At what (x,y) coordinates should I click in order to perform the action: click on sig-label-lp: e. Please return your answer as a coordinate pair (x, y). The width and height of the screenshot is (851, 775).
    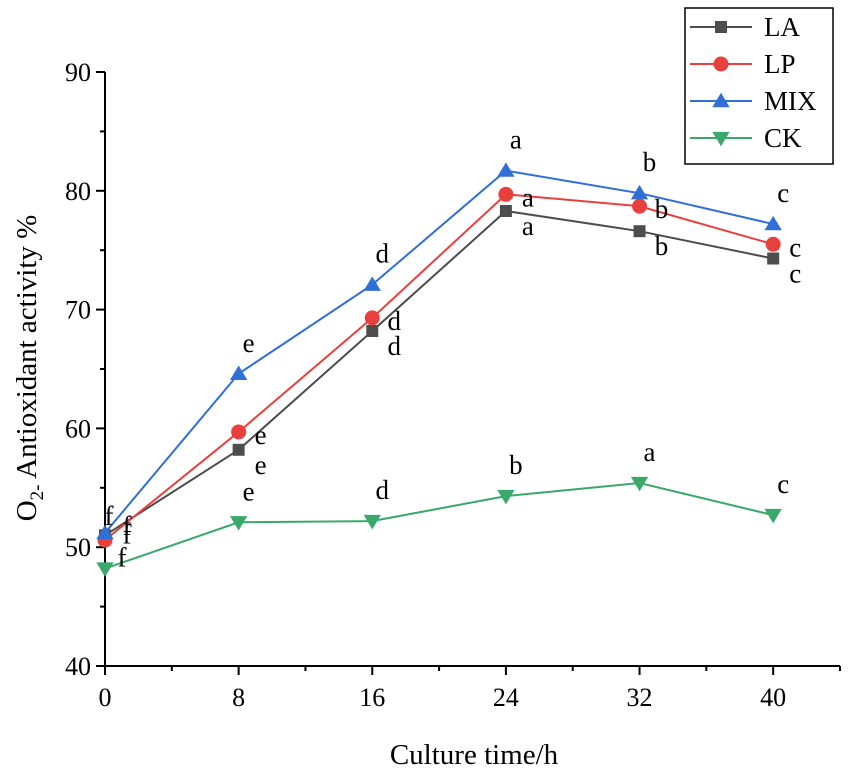
    Looking at the image, I should click on (261, 435).